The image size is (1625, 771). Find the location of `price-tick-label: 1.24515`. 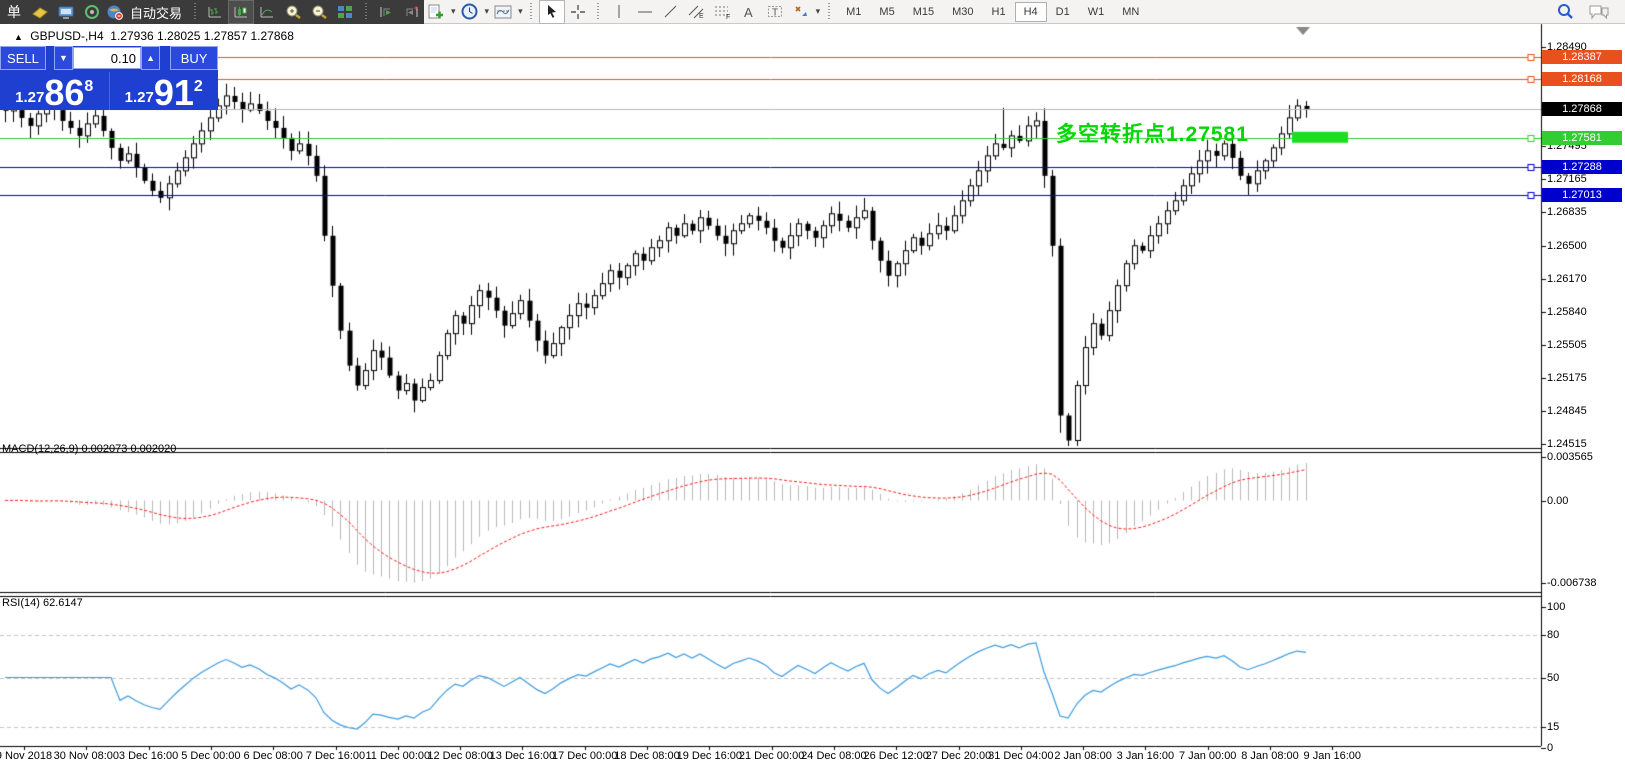

price-tick-label: 1.24515 is located at coordinates (1567, 444).